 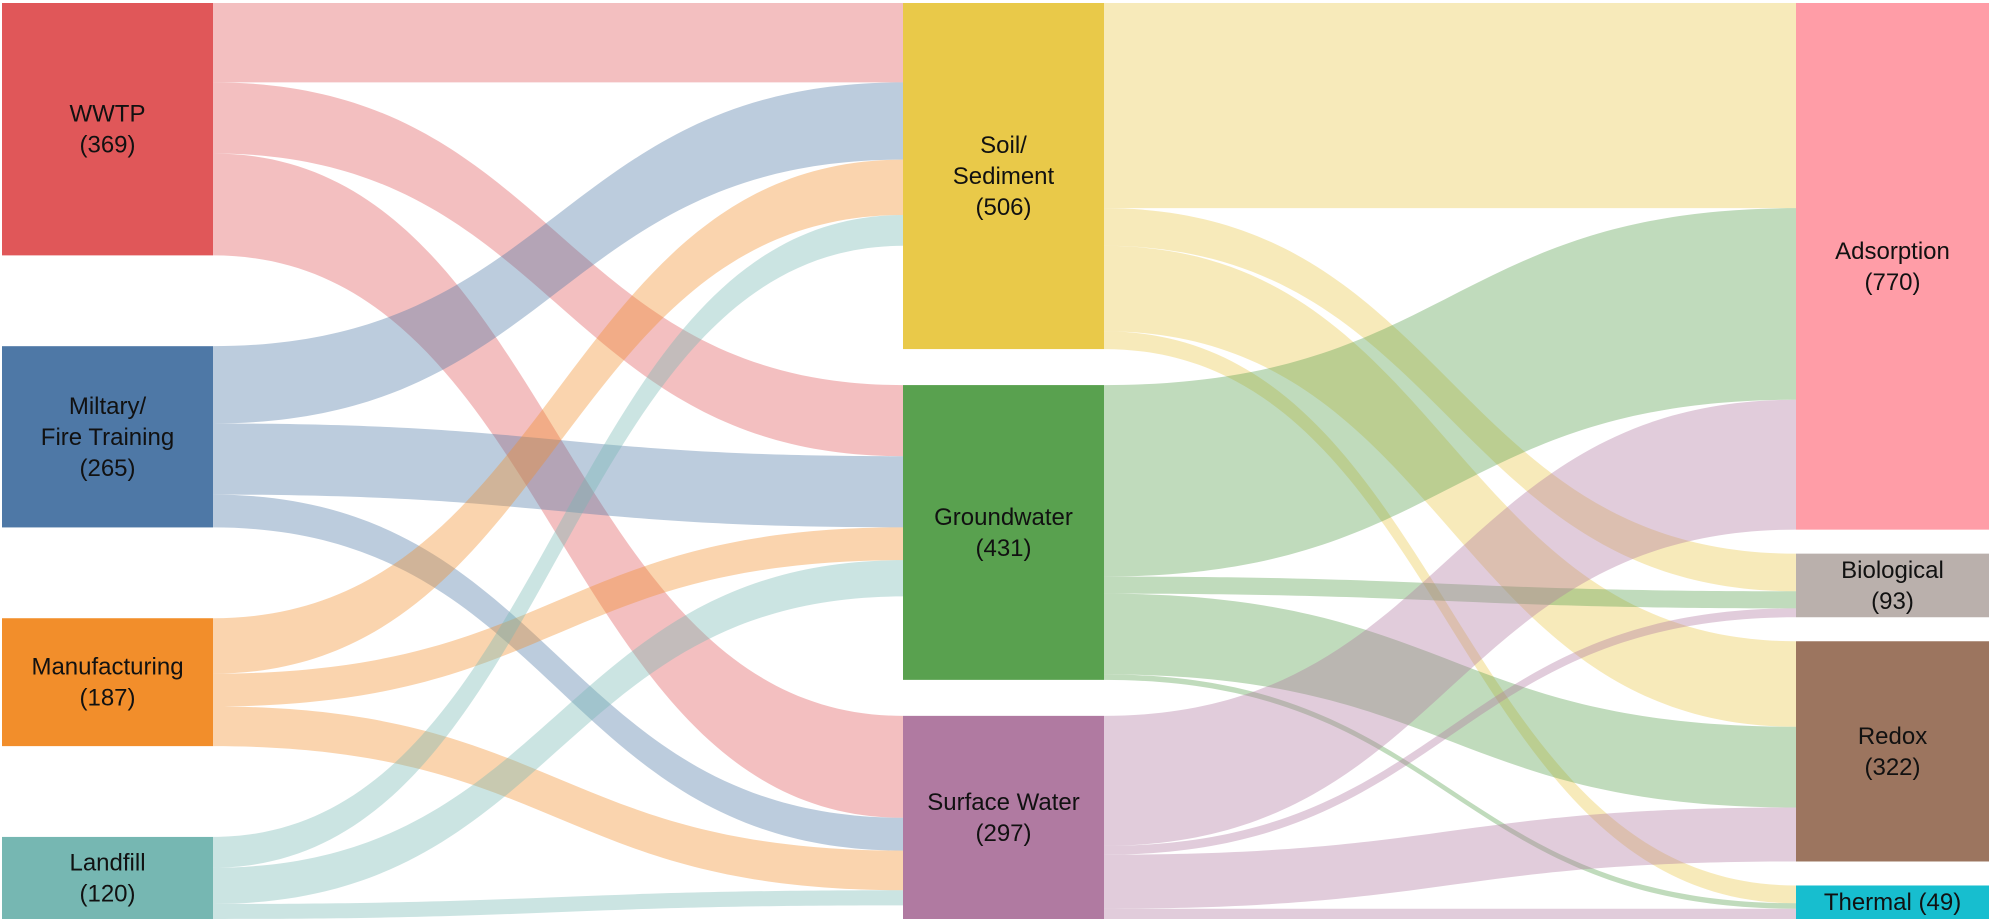 What do you see at coordinates (1892, 250) in the screenshot?
I see `node-label-line: Adsorption` at bounding box center [1892, 250].